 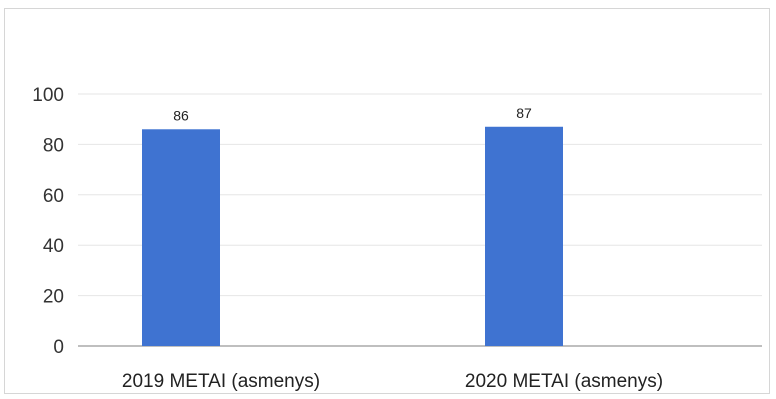 I want to click on y-tick-label-100: 100, so click(x=48, y=95).